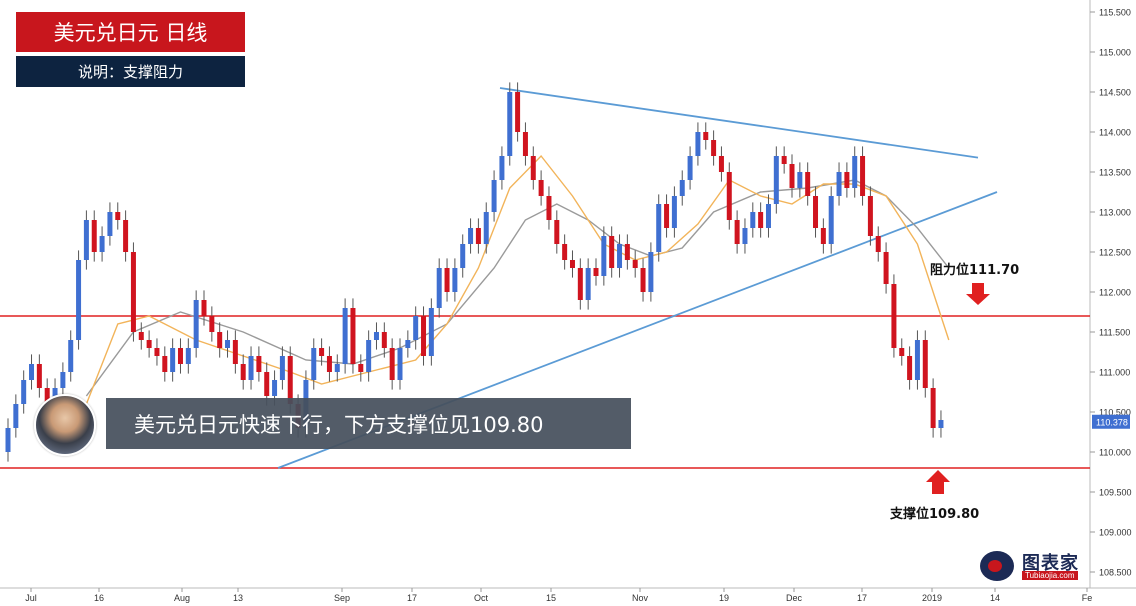 The height and width of the screenshot is (606, 1136). What do you see at coordinates (551, 598) in the screenshot?
I see `x-tick-label: 15` at bounding box center [551, 598].